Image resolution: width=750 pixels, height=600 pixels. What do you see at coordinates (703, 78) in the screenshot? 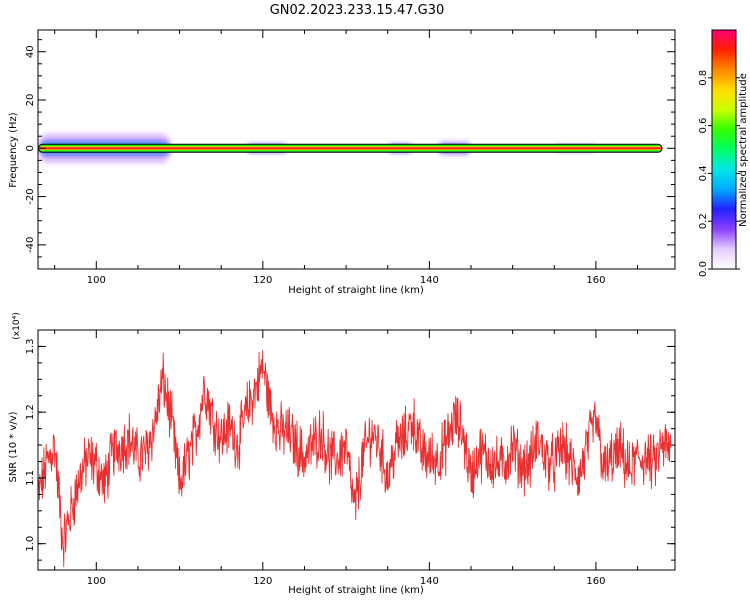
I see `colorbar-tick-label: 0.8` at bounding box center [703, 78].